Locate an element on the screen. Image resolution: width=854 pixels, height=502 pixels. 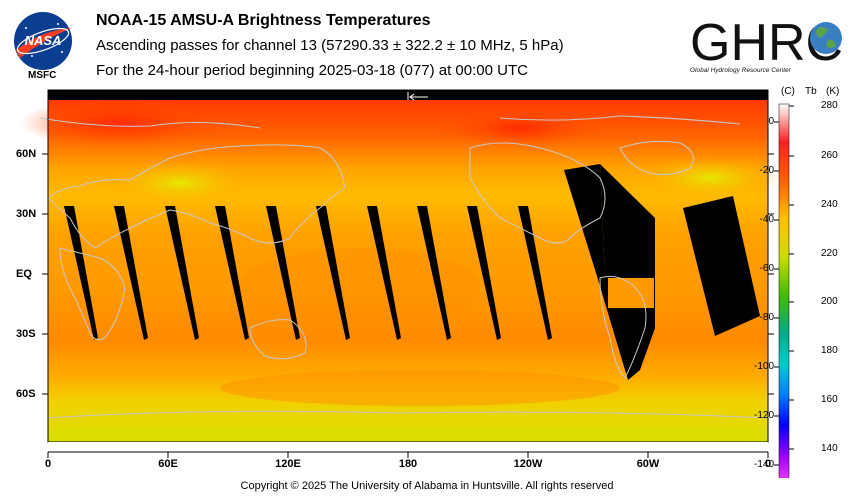
colorbar is located at coordinates (784, 290).